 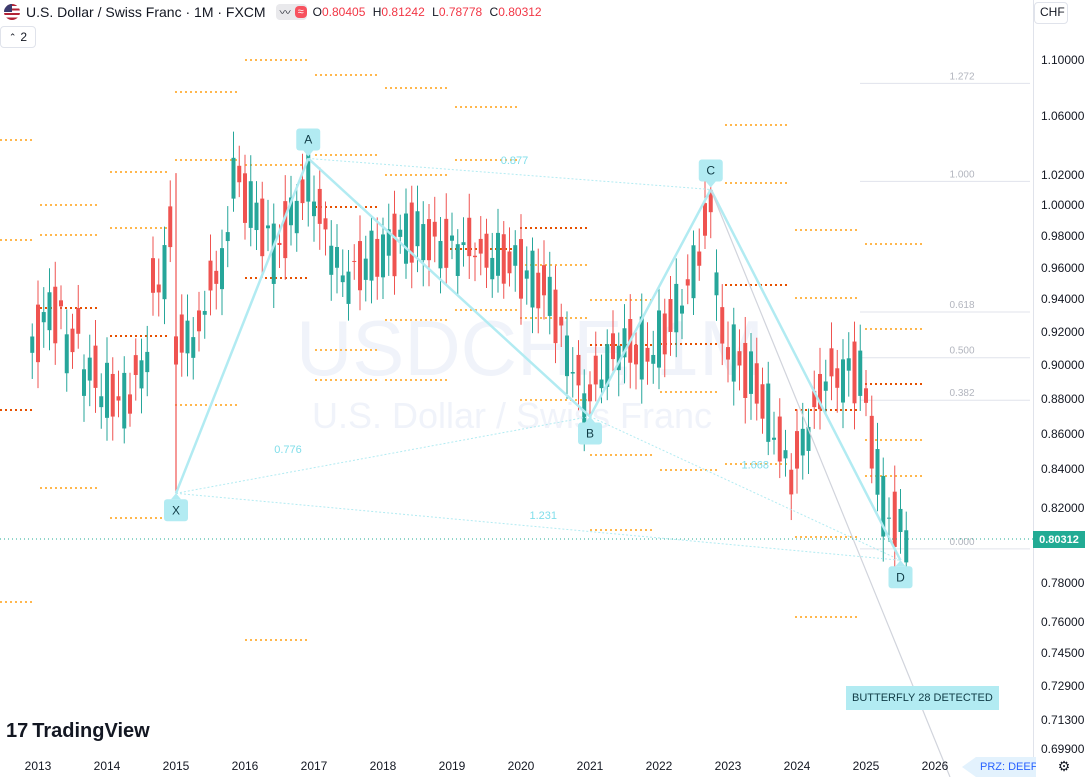 I want to click on price-axis-label: 0.71300, so click(x=1063, y=720).